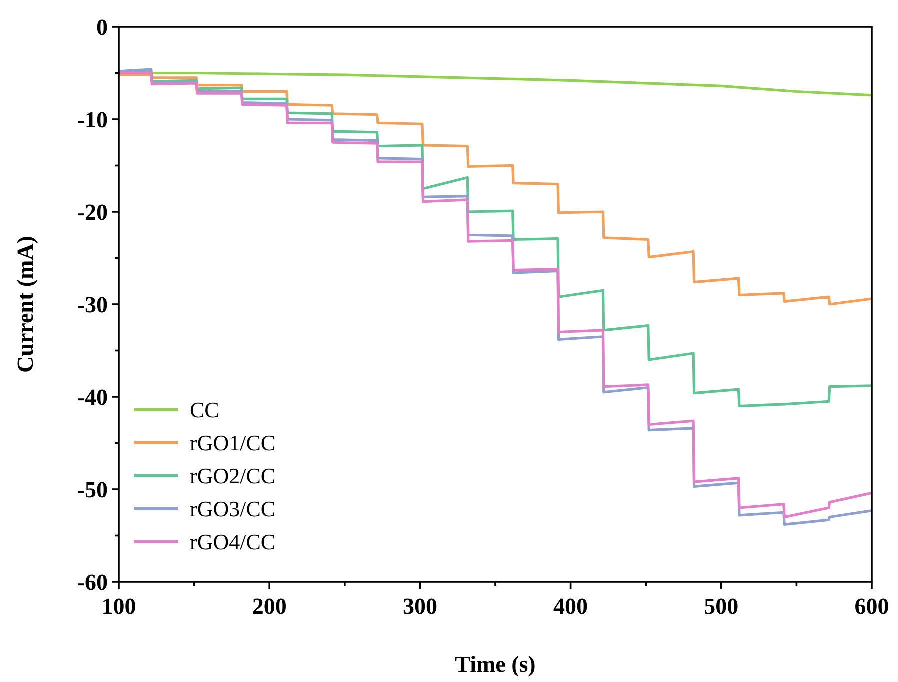 This screenshot has height=682, width=898. I want to click on x-tick-label: 200, so click(269, 606).